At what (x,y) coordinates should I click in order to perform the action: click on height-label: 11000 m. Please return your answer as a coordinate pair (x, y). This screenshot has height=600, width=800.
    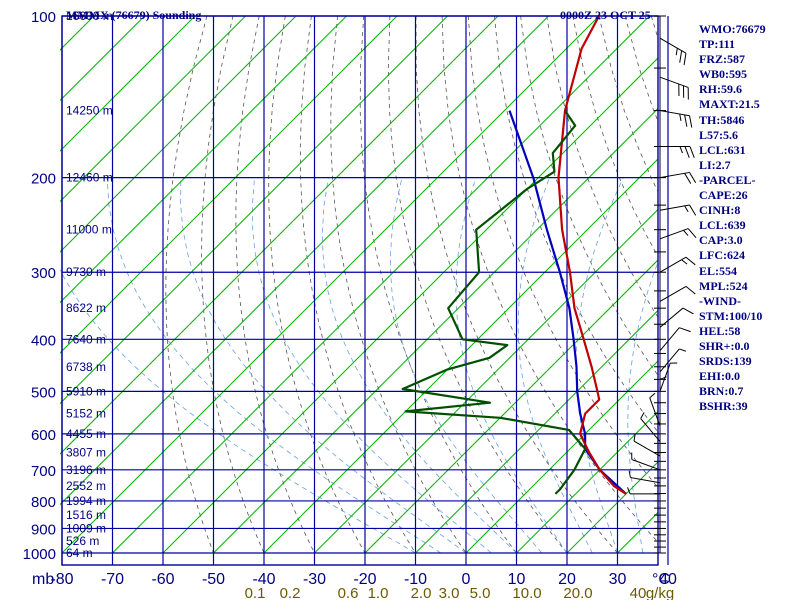
    Looking at the image, I should click on (89, 230).